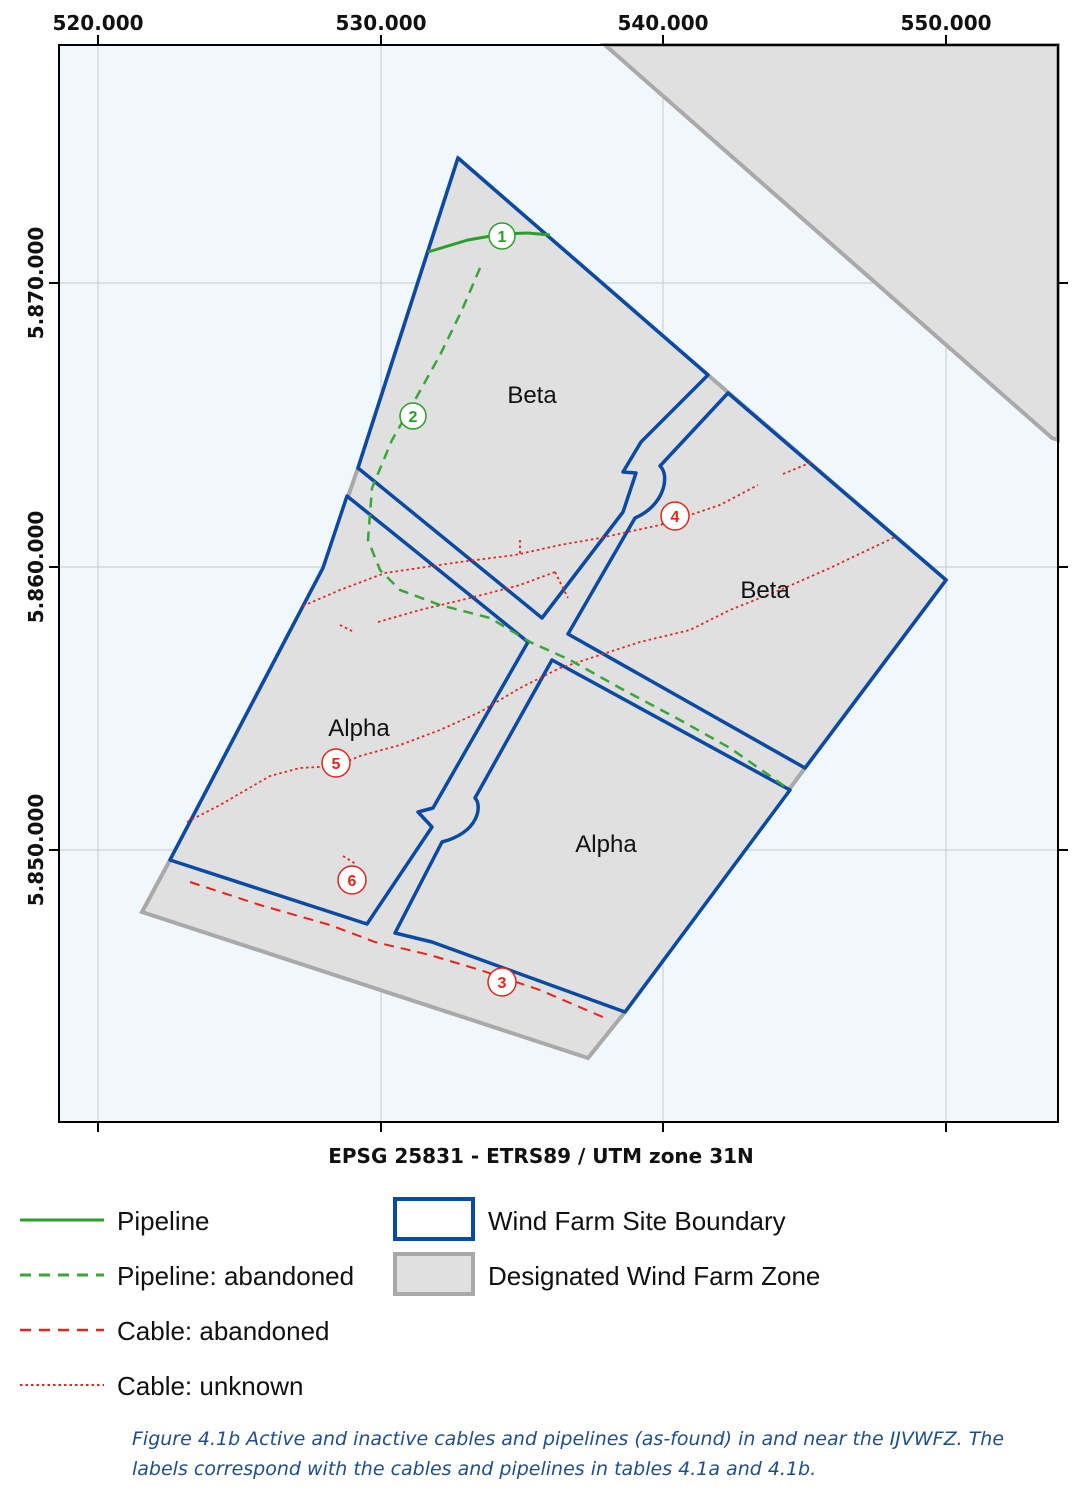  What do you see at coordinates (654, 1276) in the screenshot?
I see `legend-designated-zone-label: Designated Wind Farm Zone` at bounding box center [654, 1276].